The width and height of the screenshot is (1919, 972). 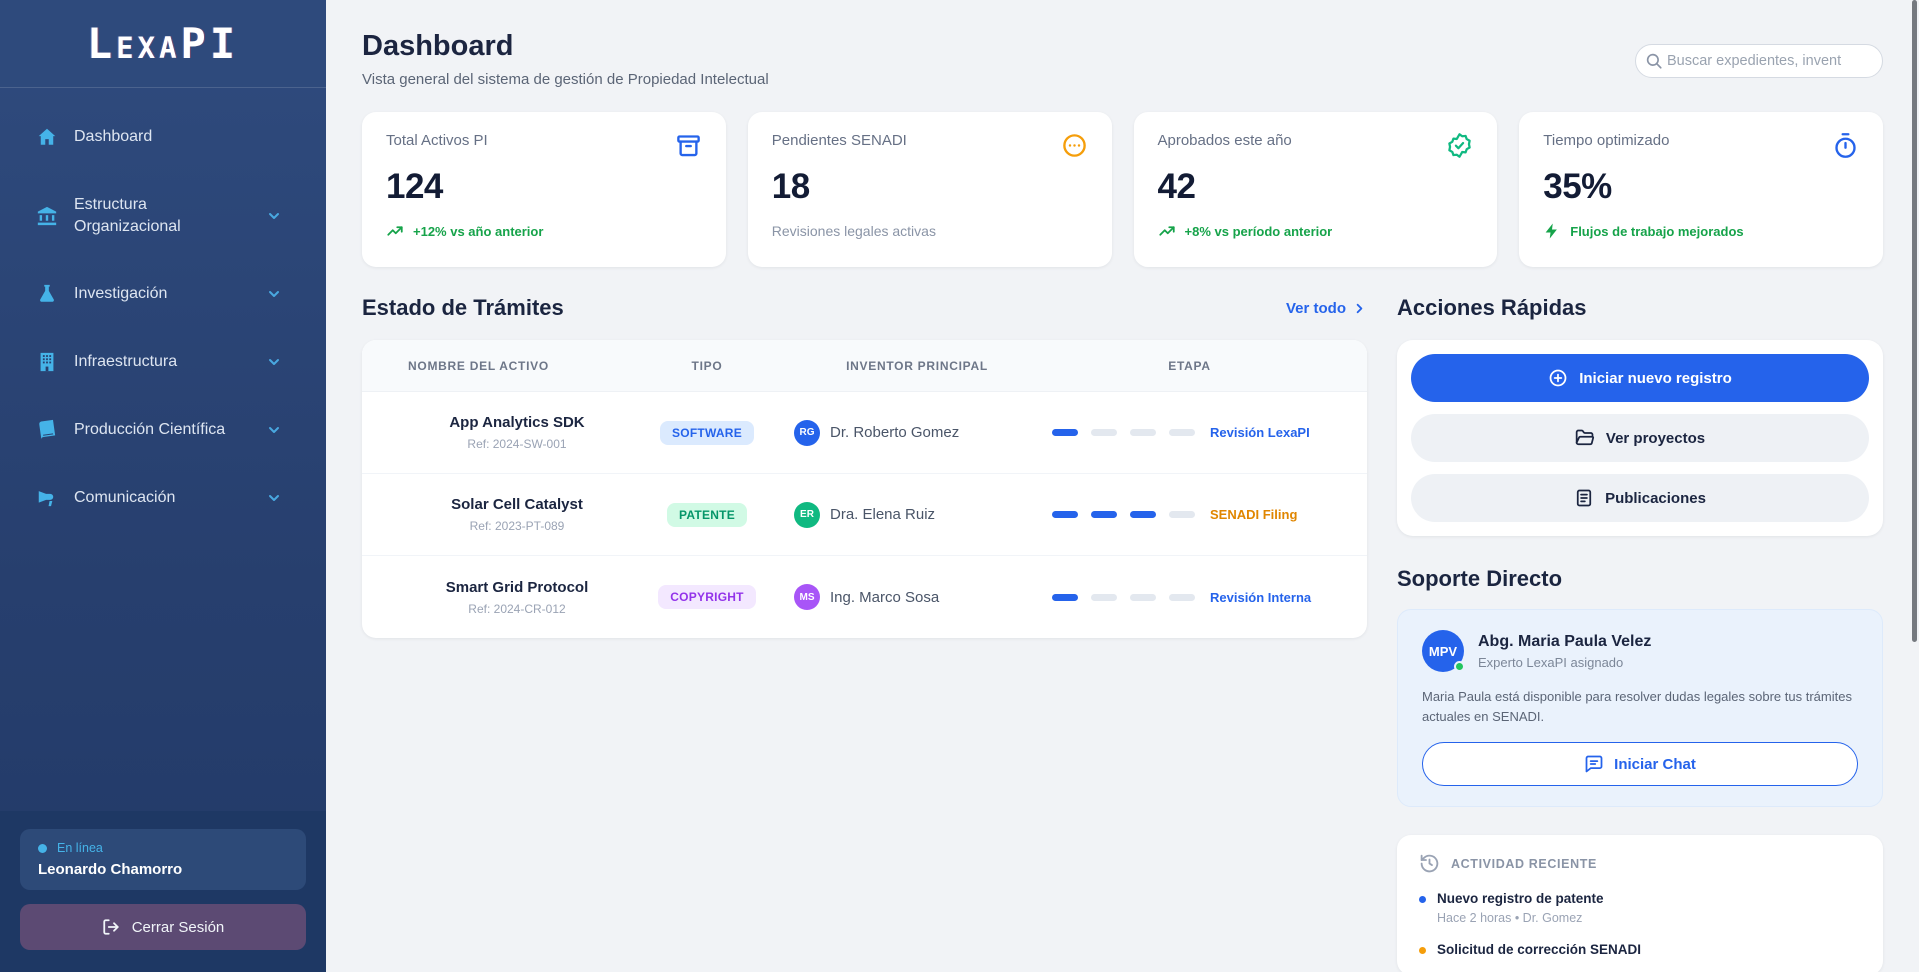 I want to click on user-box: En línea Leonardo Chamorro, so click(x=163, y=859).